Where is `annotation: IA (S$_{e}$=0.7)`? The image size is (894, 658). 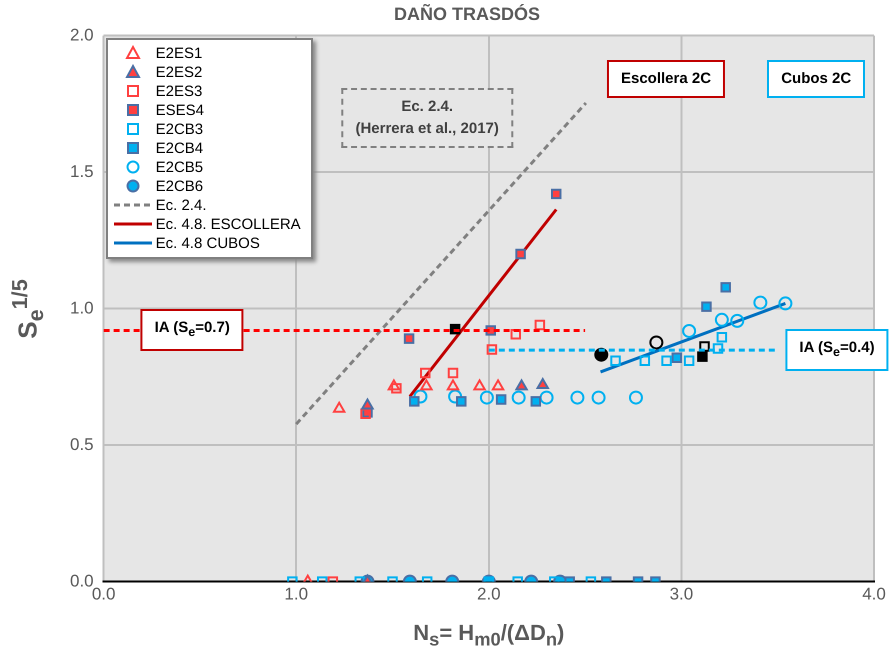 annotation: IA (S$_{e}$=0.7) is located at coordinates (192, 330).